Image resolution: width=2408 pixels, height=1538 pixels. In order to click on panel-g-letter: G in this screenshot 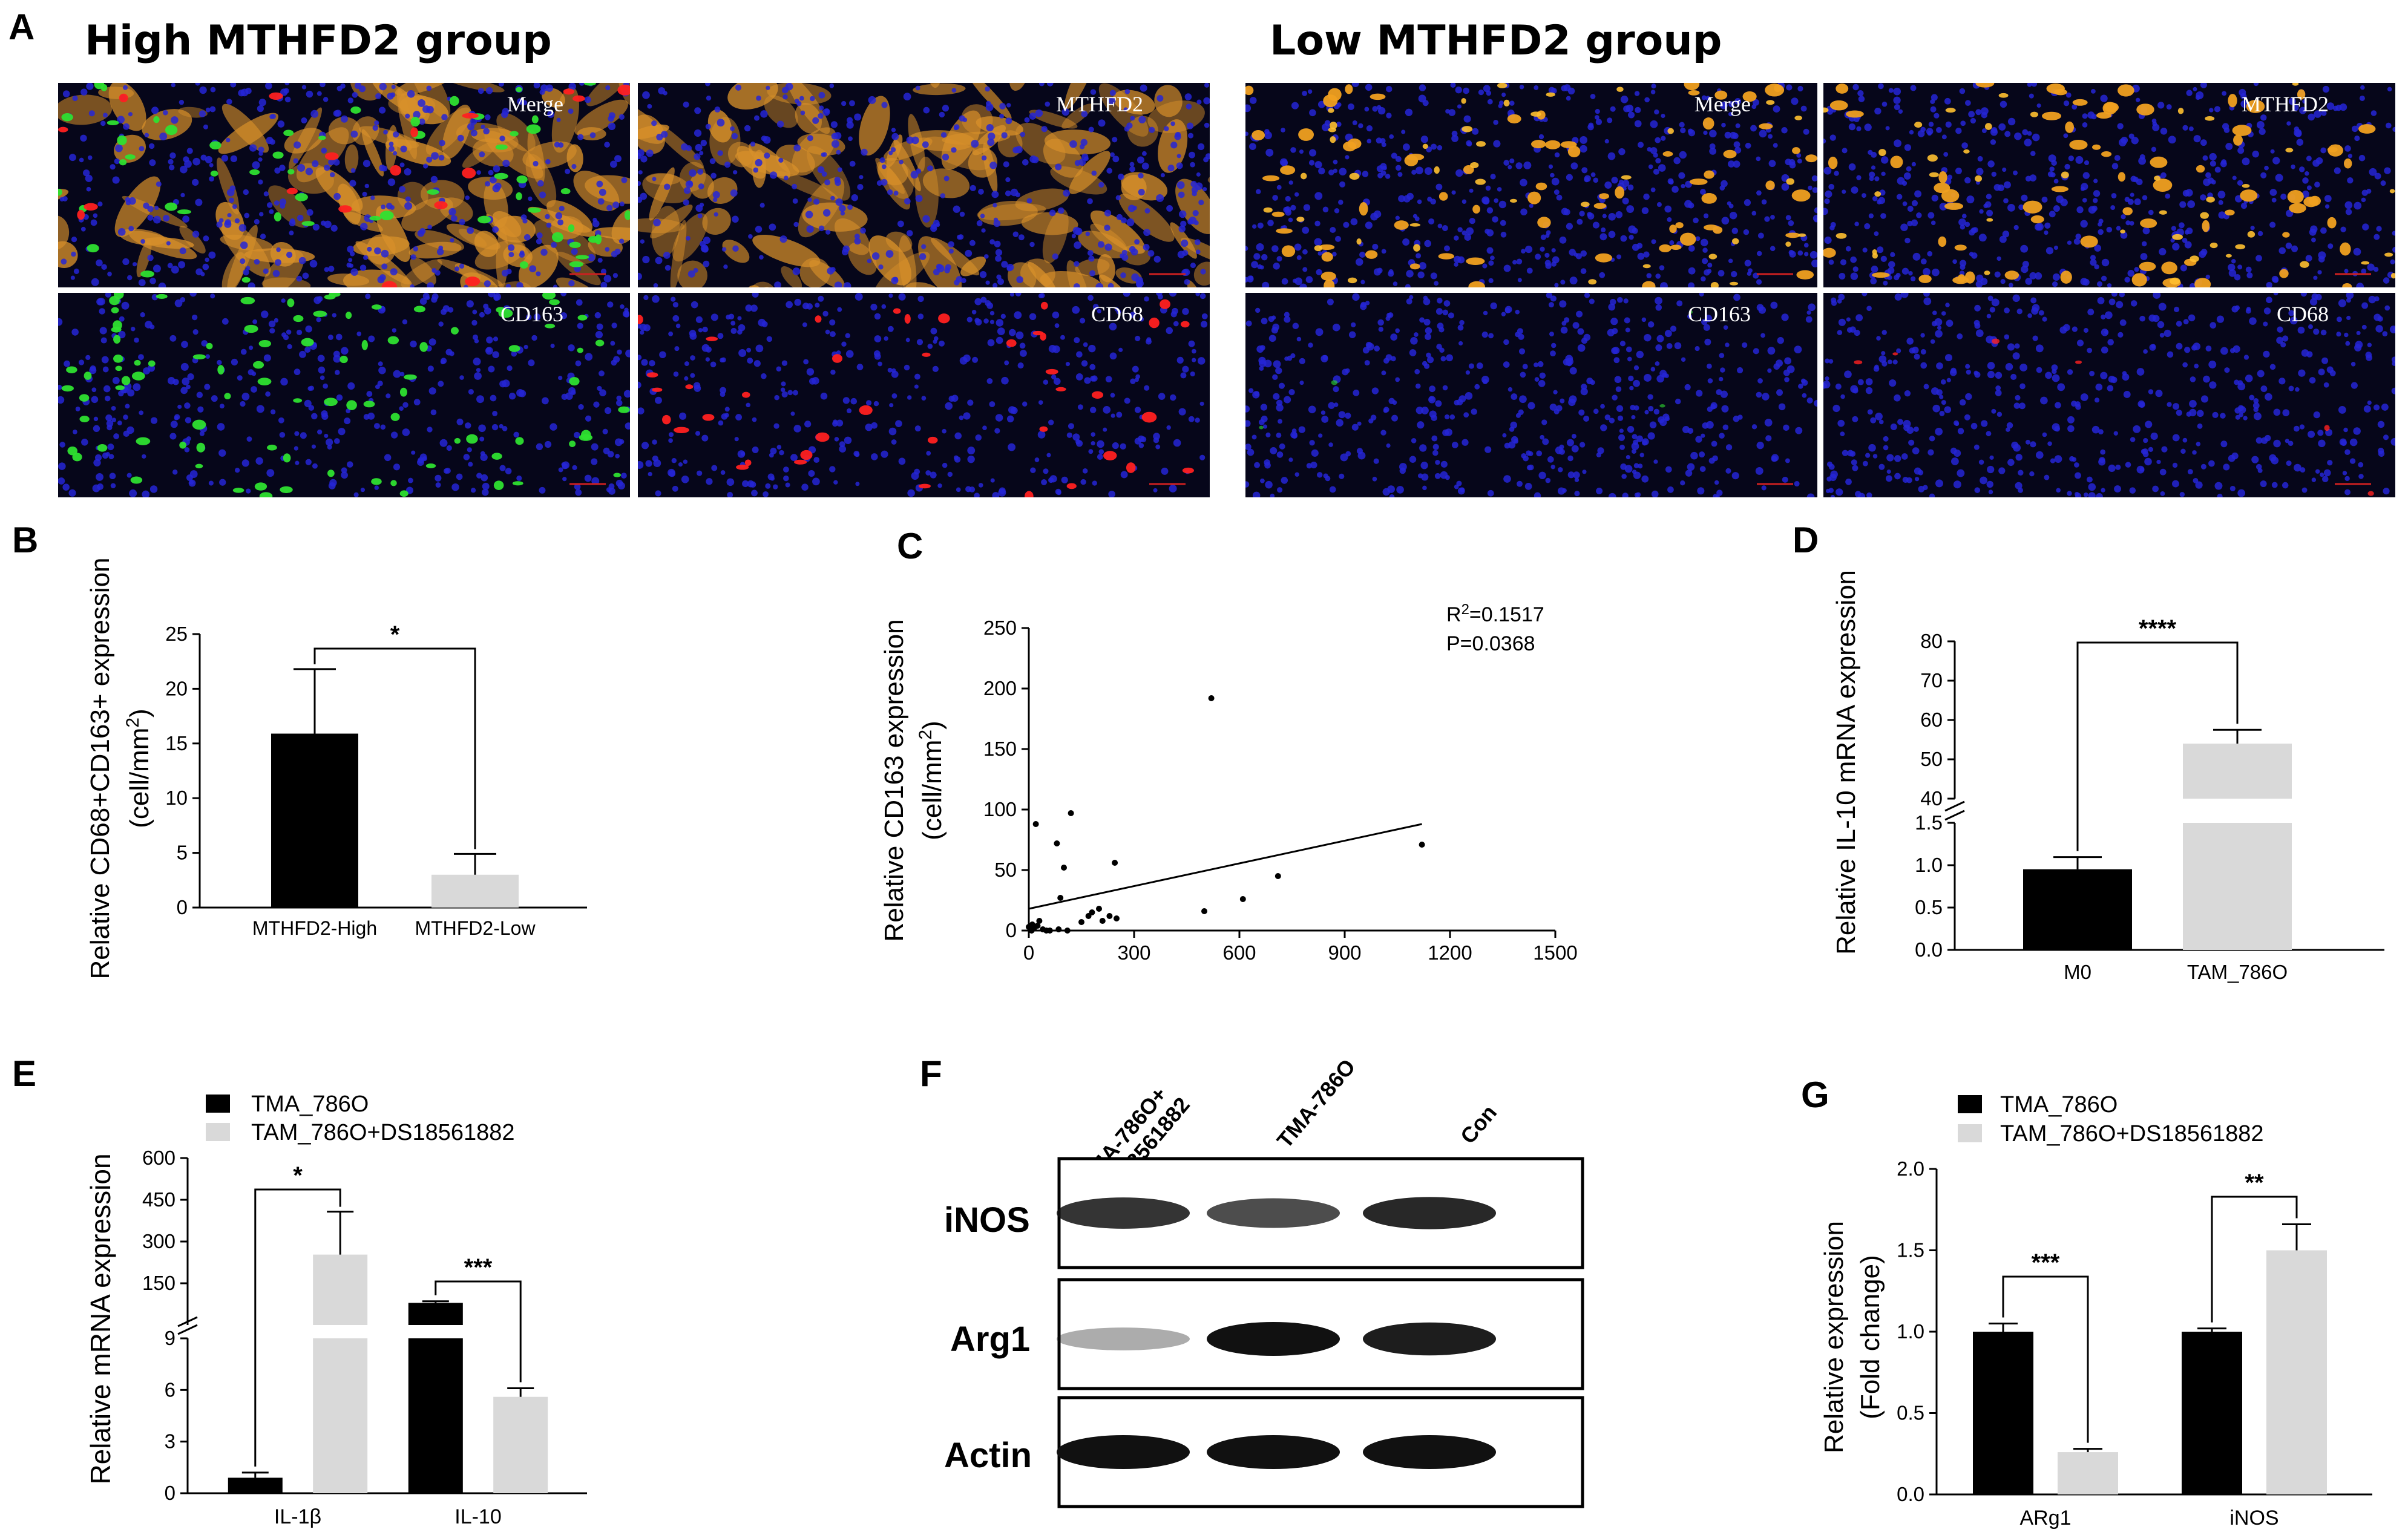, I will do `click(1815, 1095)`.